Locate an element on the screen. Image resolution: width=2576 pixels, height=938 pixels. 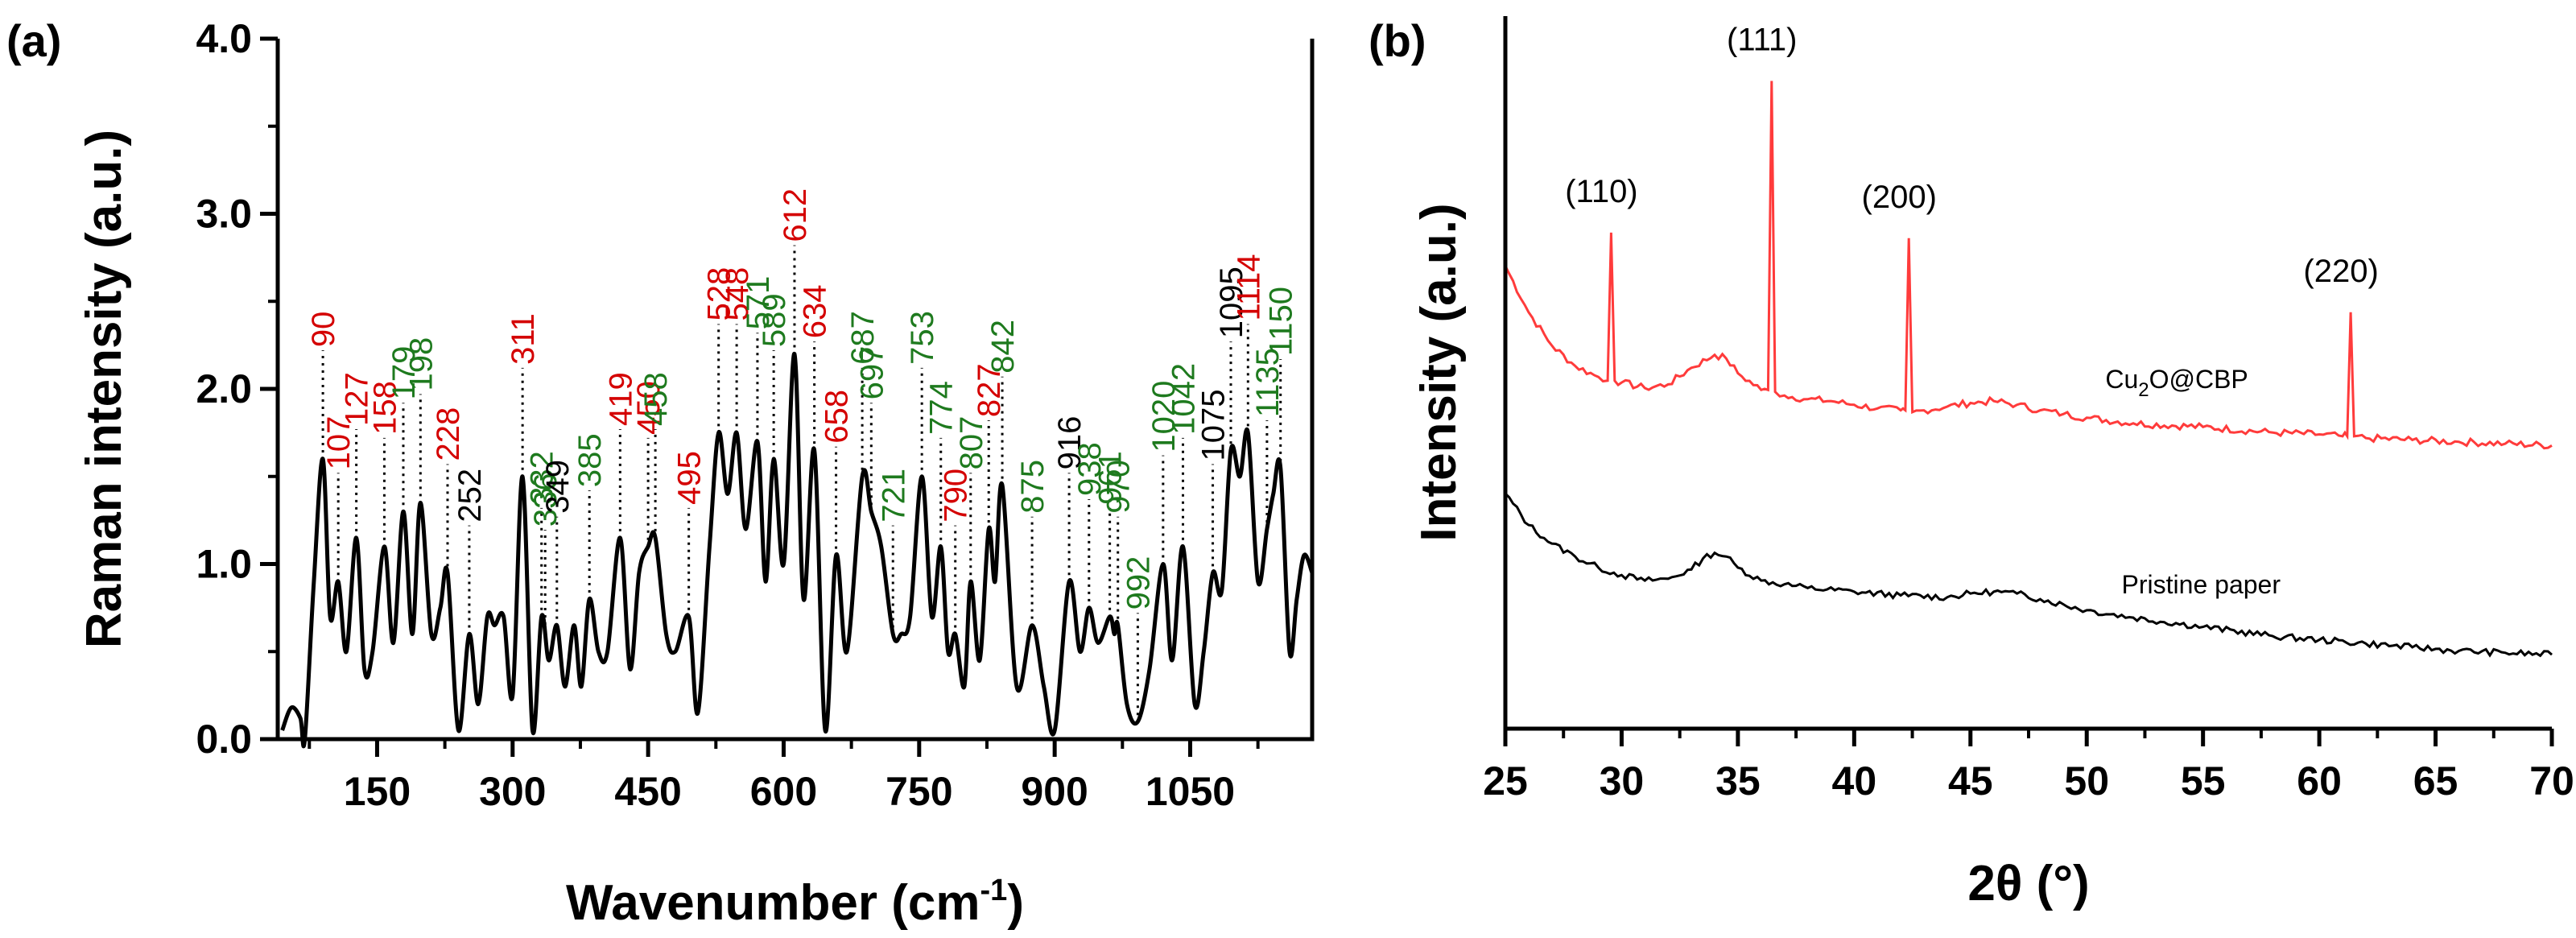
panel-b-x-tick-label: 45 is located at coordinates (1970, 781).